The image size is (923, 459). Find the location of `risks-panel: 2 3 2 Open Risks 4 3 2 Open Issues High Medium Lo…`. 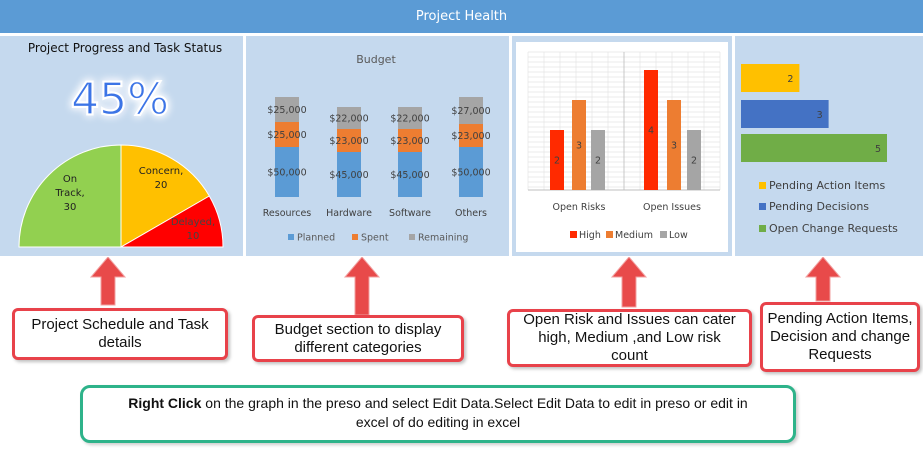

risks-panel: 2 3 2 Open Risks 4 3 2 Open Issues High Medium Lo… is located at coordinates (622, 146).